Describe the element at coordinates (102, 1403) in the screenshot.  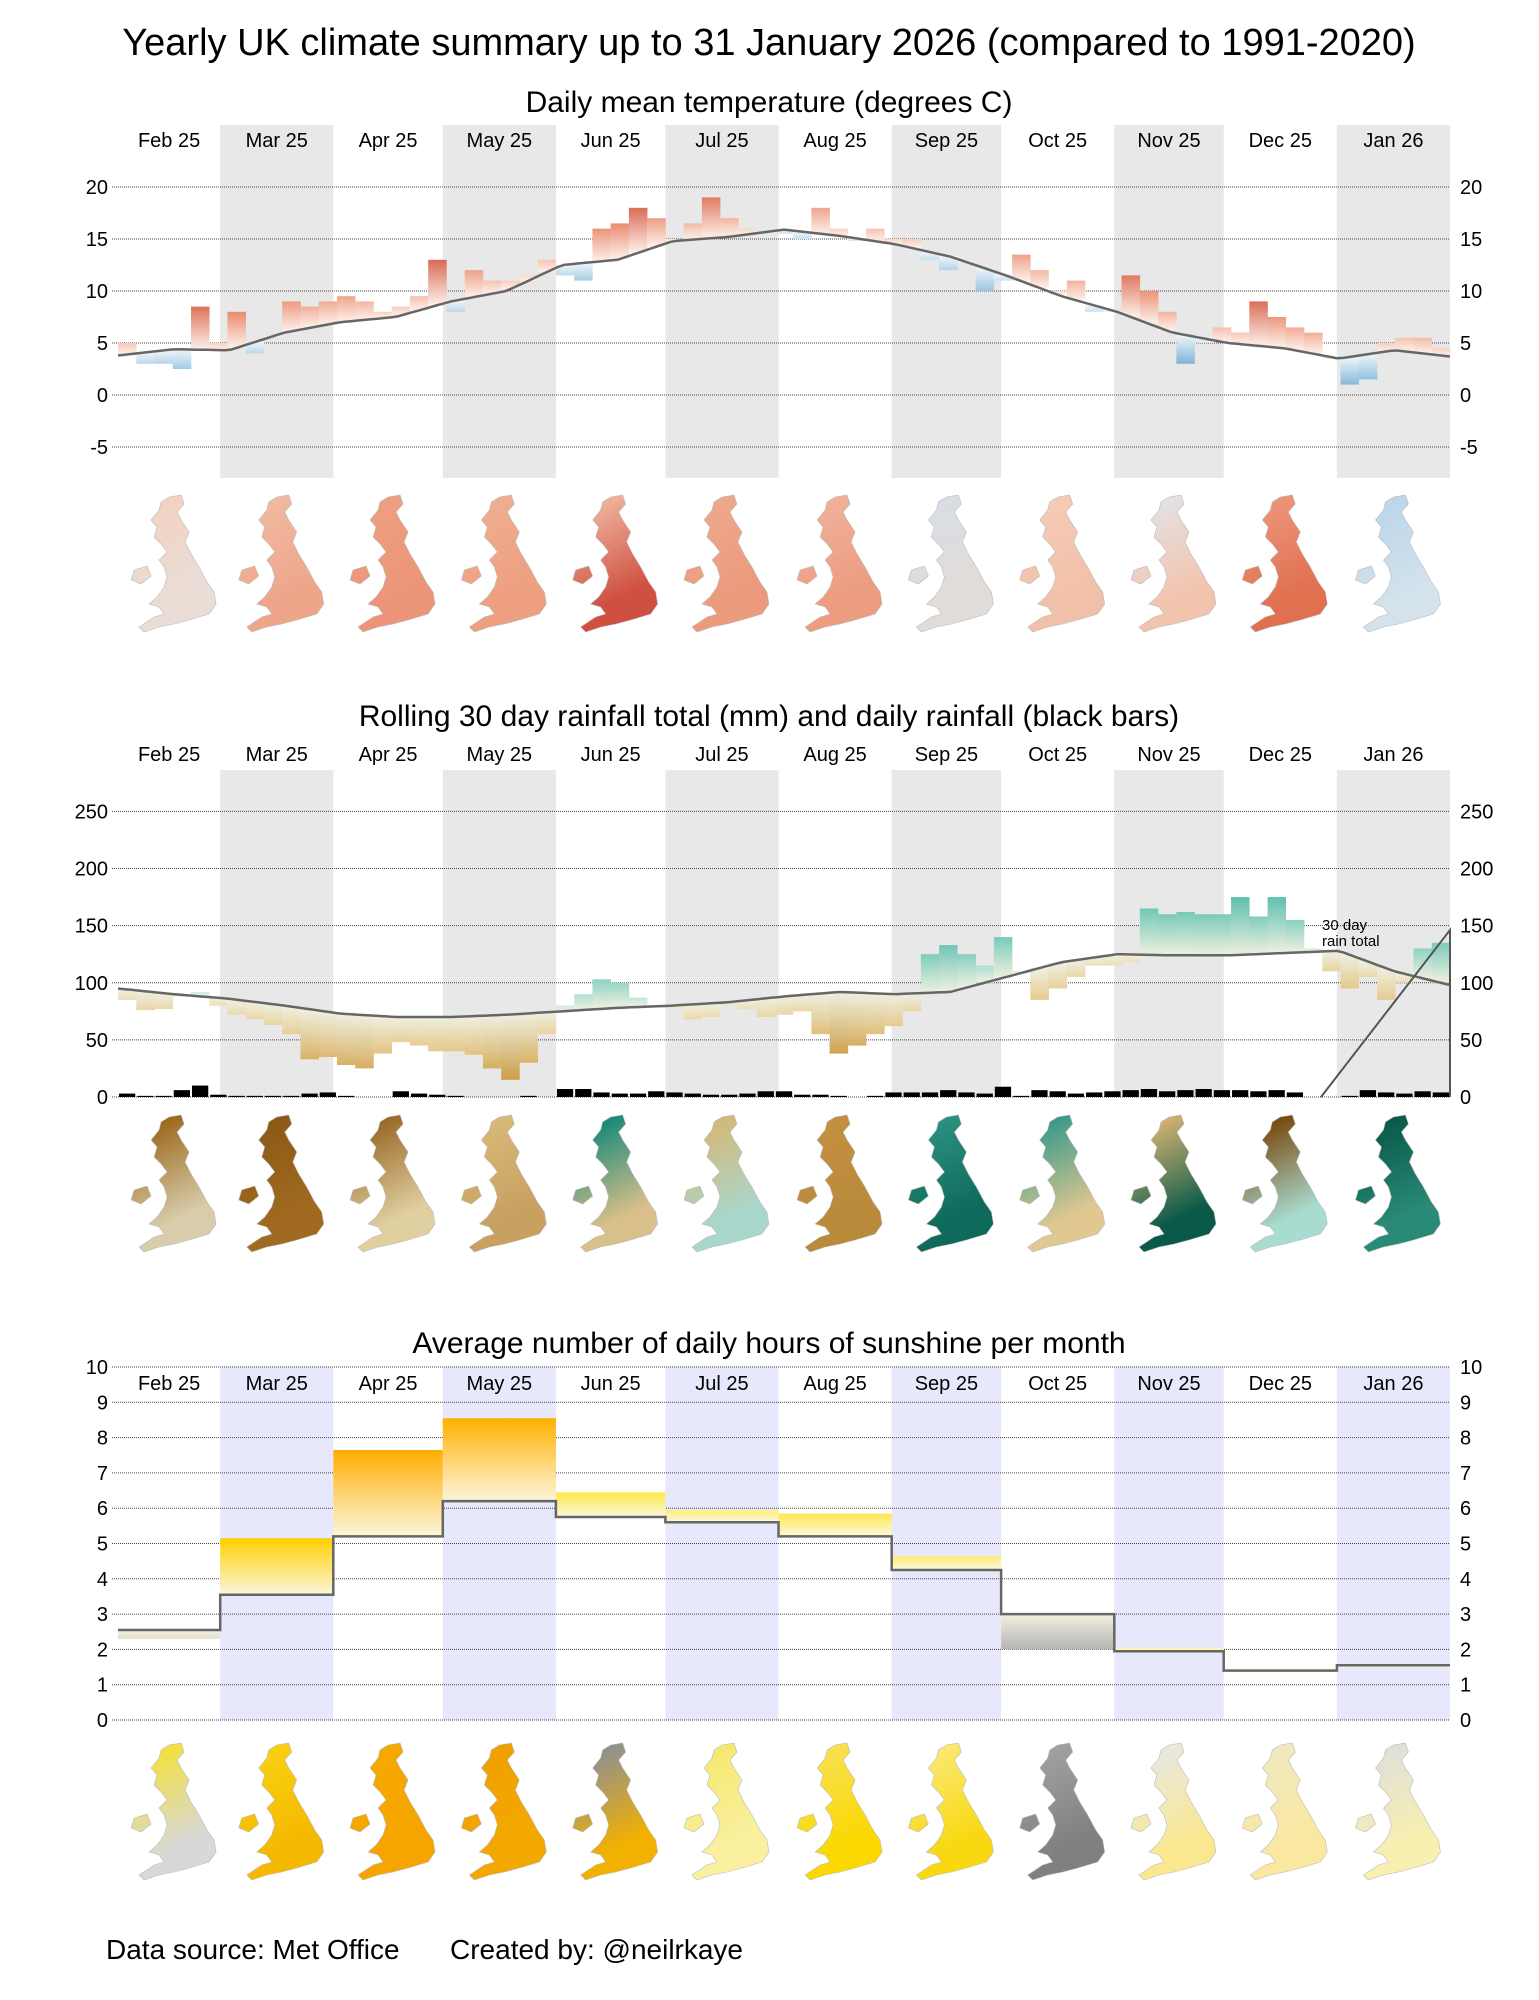
I see `y-tick-label: 9` at that location.